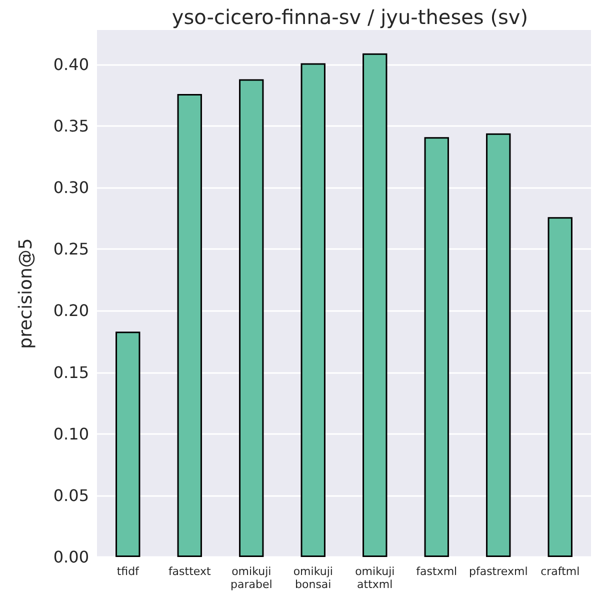  I want to click on chart-title: yso-cicero-finna-sv / jyu-theses (sv), so click(350, 17).